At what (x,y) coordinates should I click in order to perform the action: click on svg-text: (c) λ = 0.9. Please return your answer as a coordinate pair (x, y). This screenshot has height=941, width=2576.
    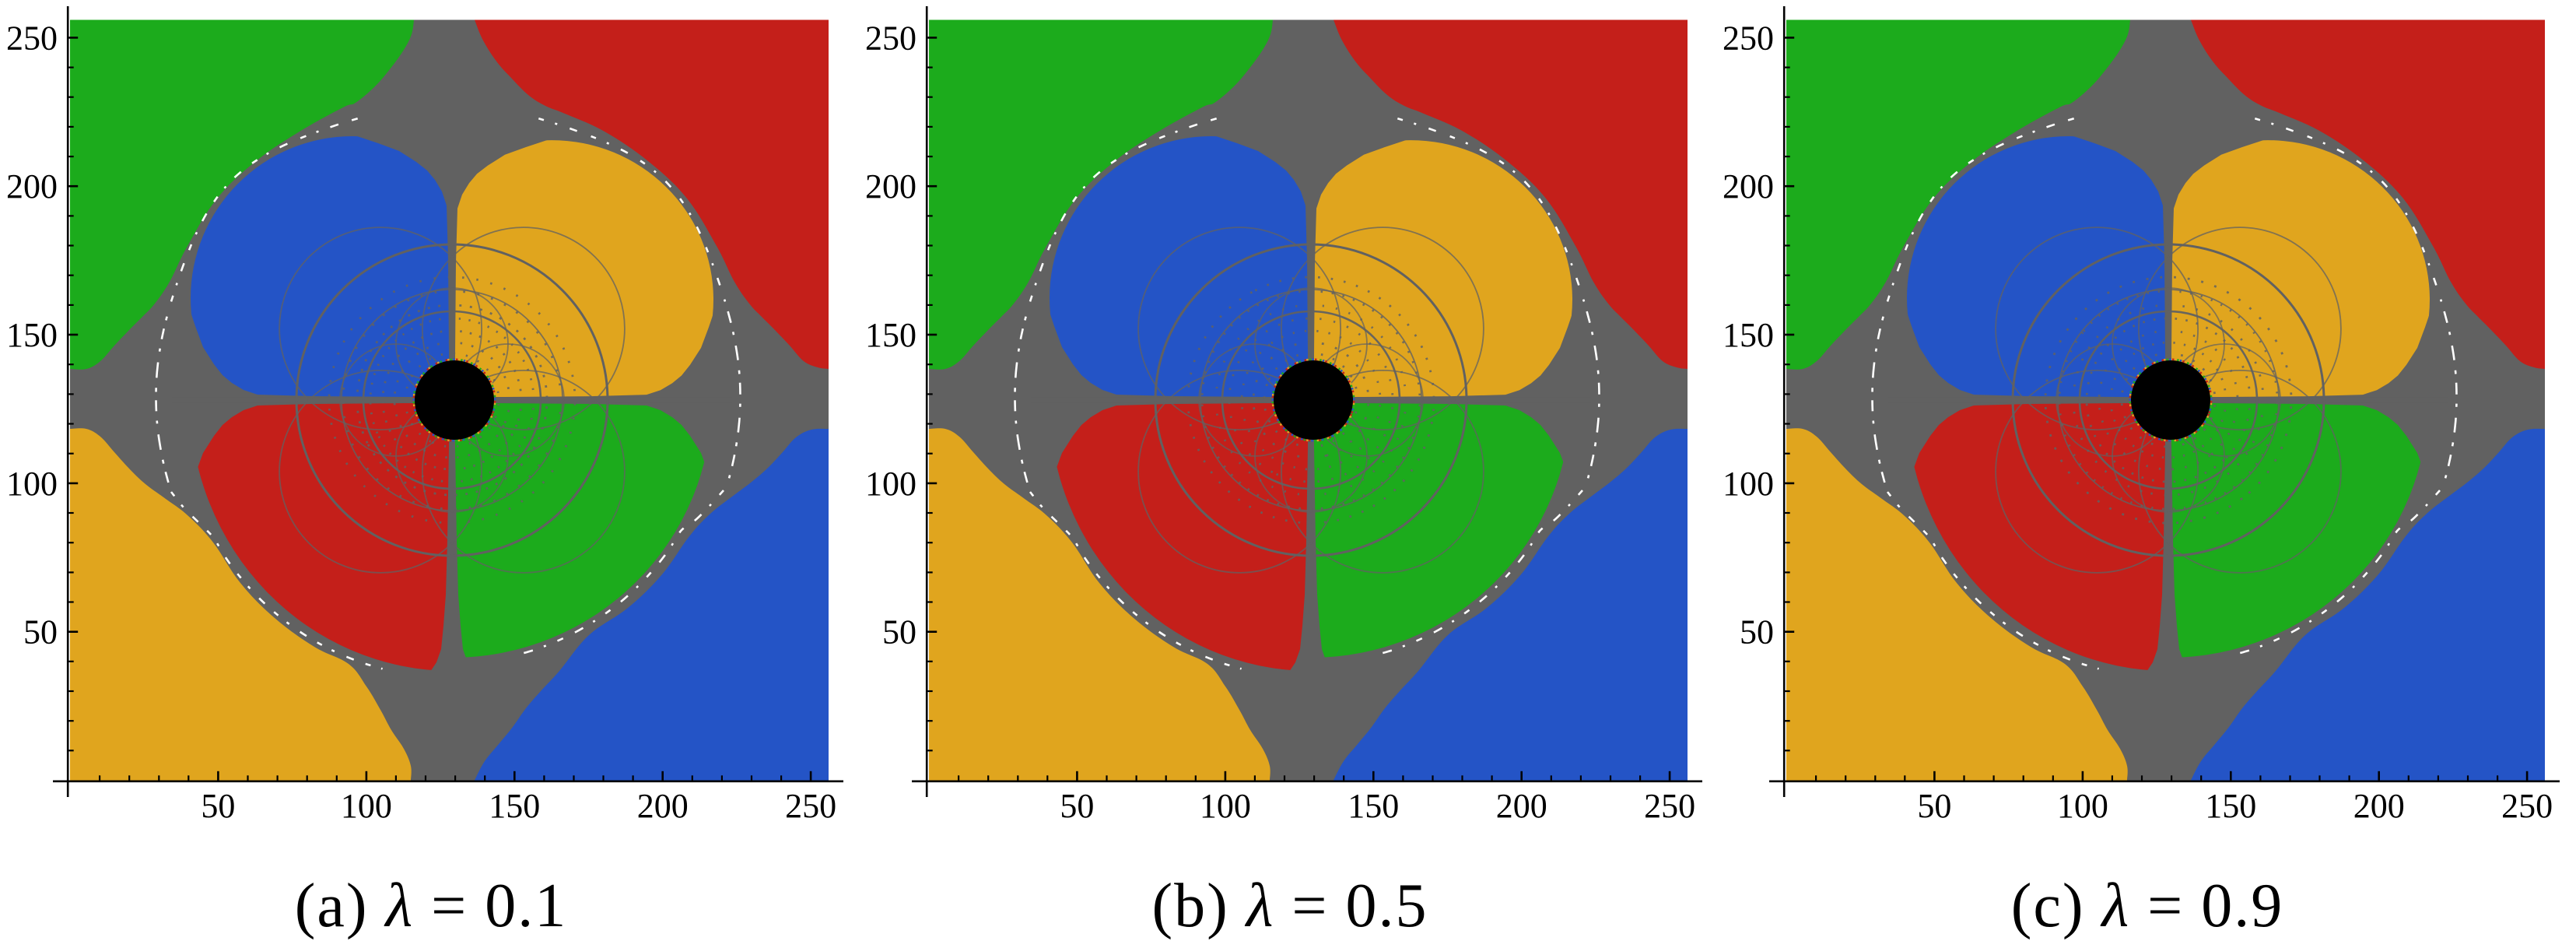
    Looking at the image, I should click on (2147, 906).